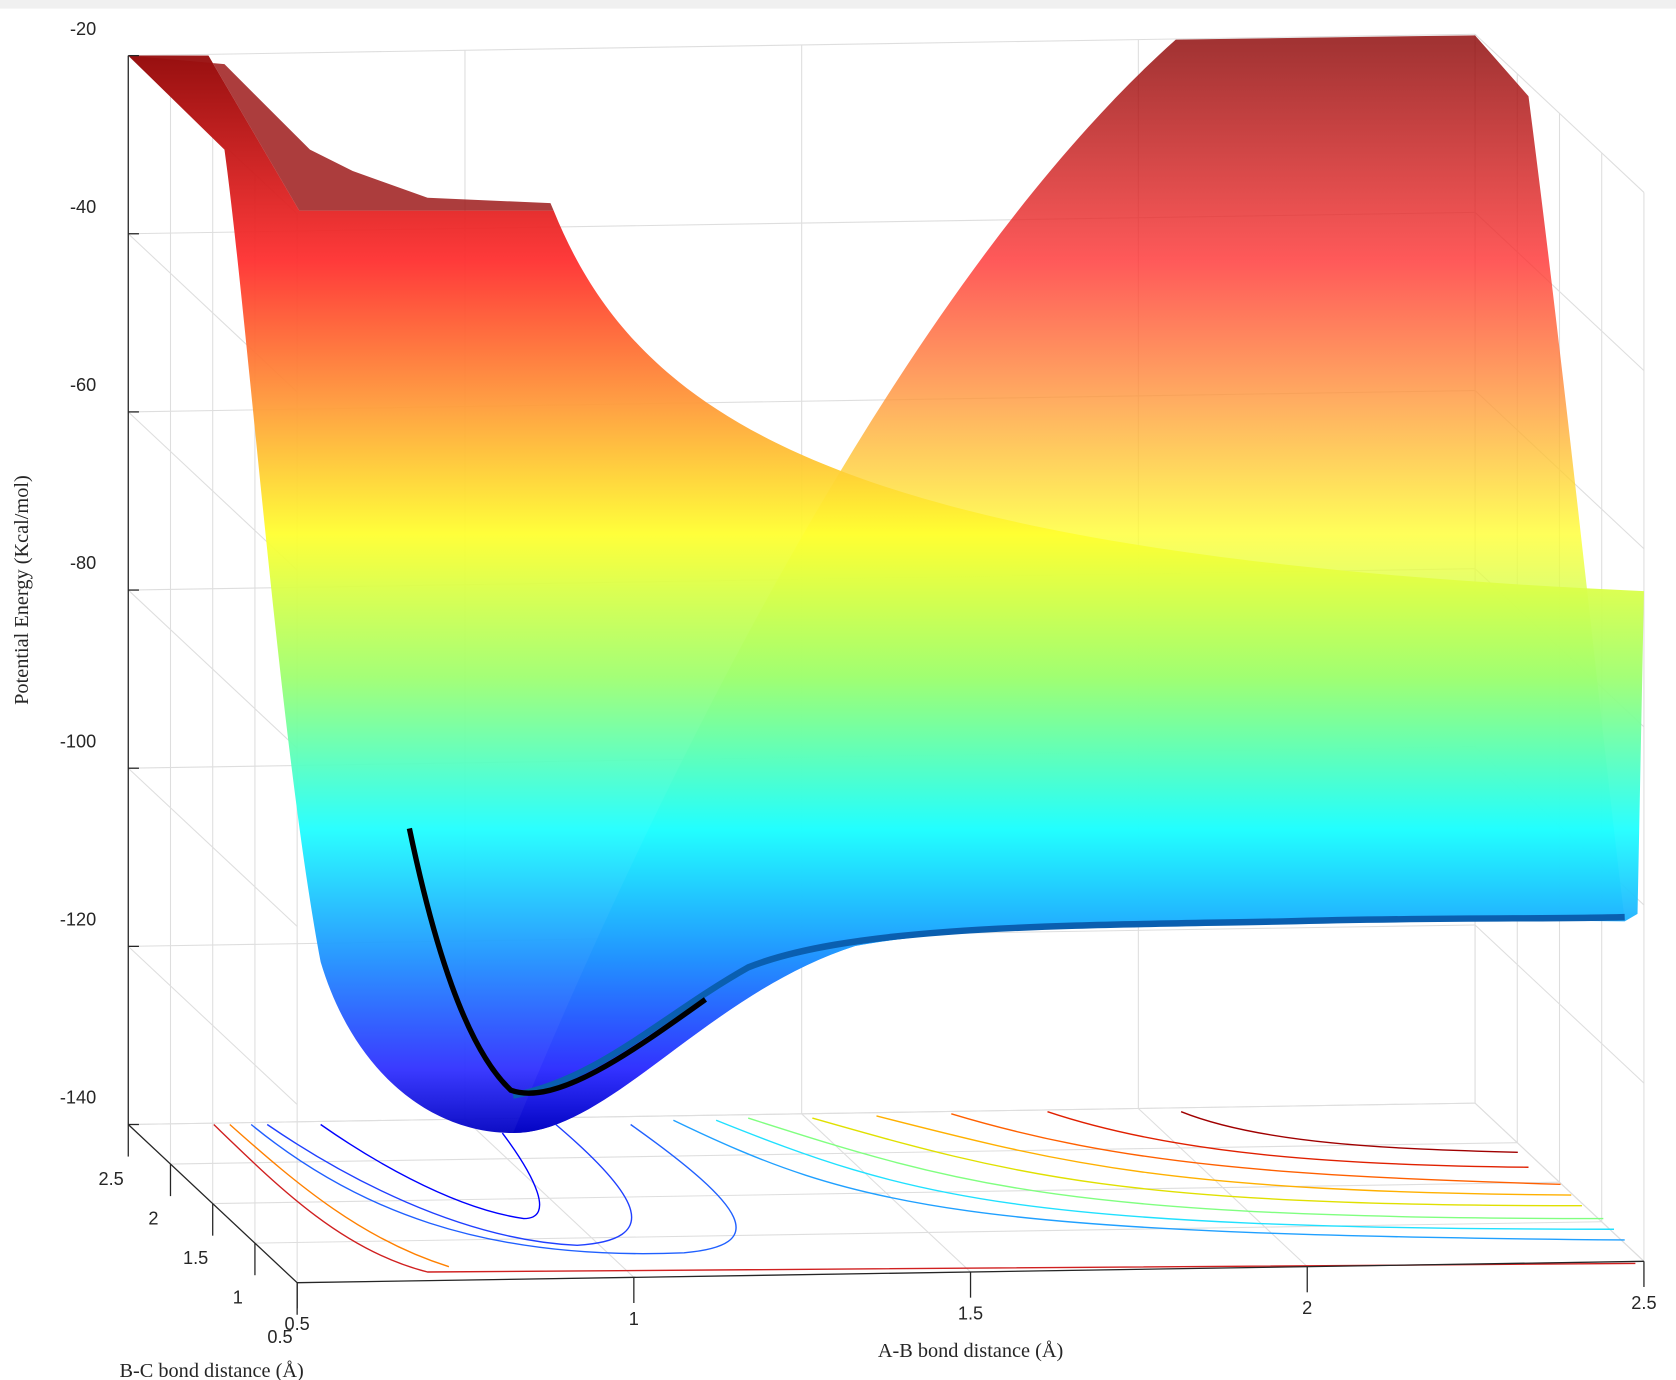 The image size is (1676, 1380). Describe the element at coordinates (838, 4) in the screenshot. I see `window-strip` at that location.